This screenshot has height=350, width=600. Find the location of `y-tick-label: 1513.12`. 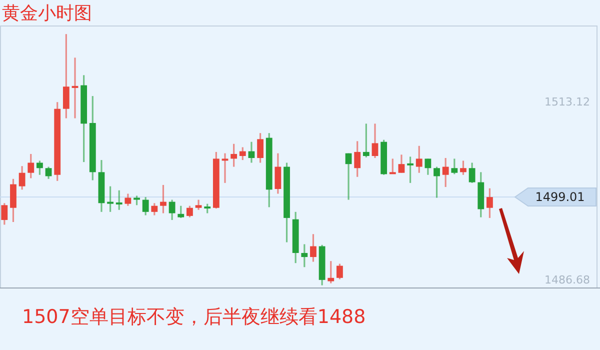

y-tick-label: 1513.12 is located at coordinates (567, 101).